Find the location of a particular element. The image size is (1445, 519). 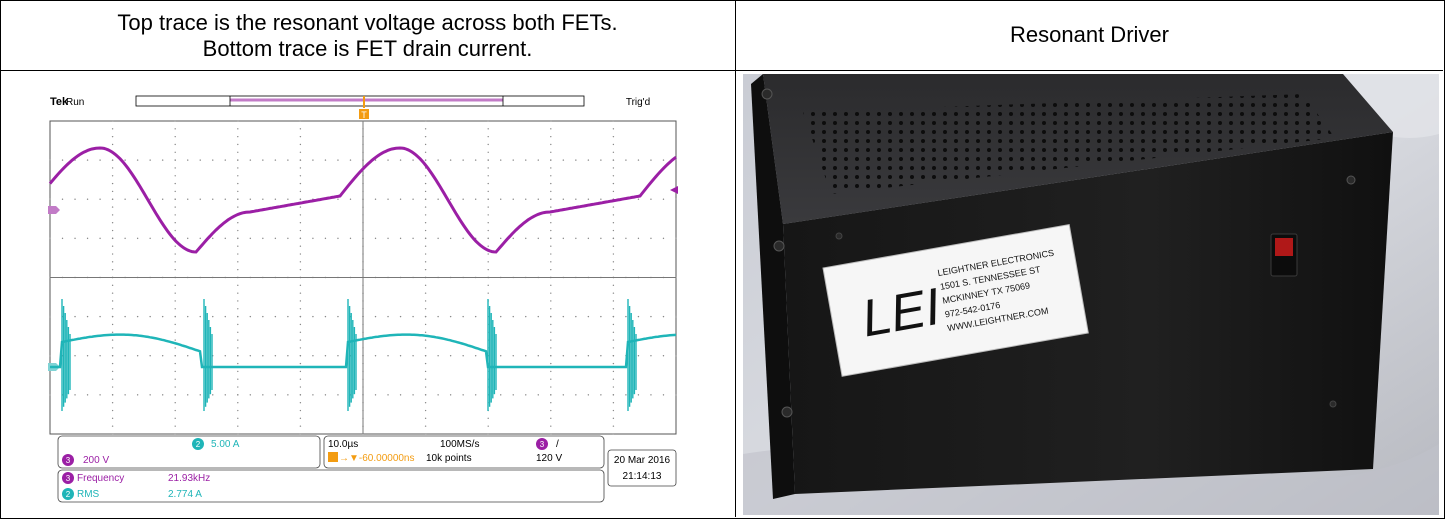

timebase: 10.0µs is located at coordinates (343, 444).